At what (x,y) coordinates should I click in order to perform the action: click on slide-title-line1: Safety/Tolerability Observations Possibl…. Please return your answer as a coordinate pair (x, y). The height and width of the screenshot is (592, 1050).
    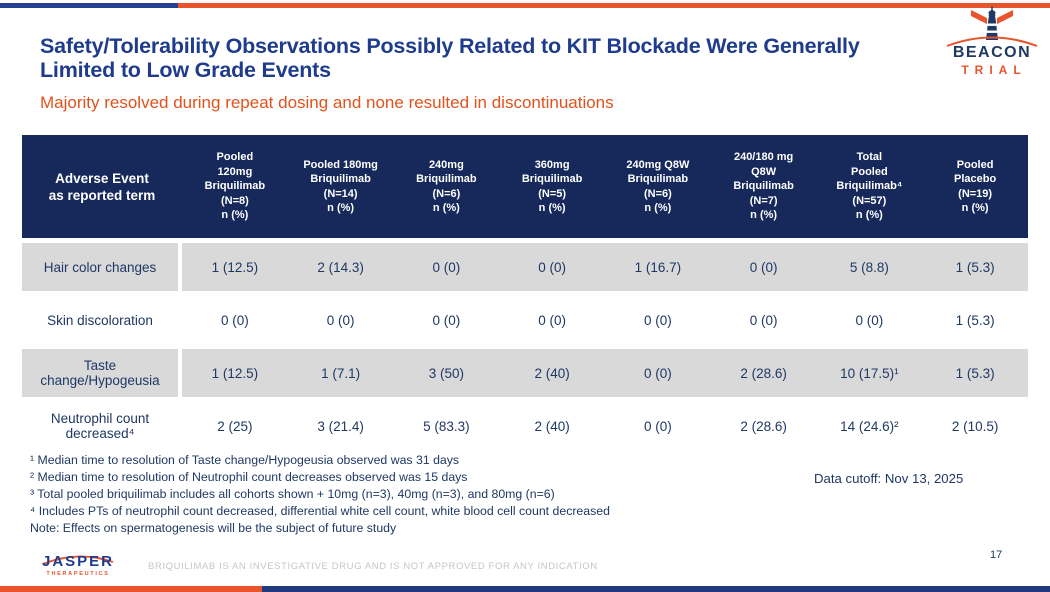
    Looking at the image, I should click on (450, 46).